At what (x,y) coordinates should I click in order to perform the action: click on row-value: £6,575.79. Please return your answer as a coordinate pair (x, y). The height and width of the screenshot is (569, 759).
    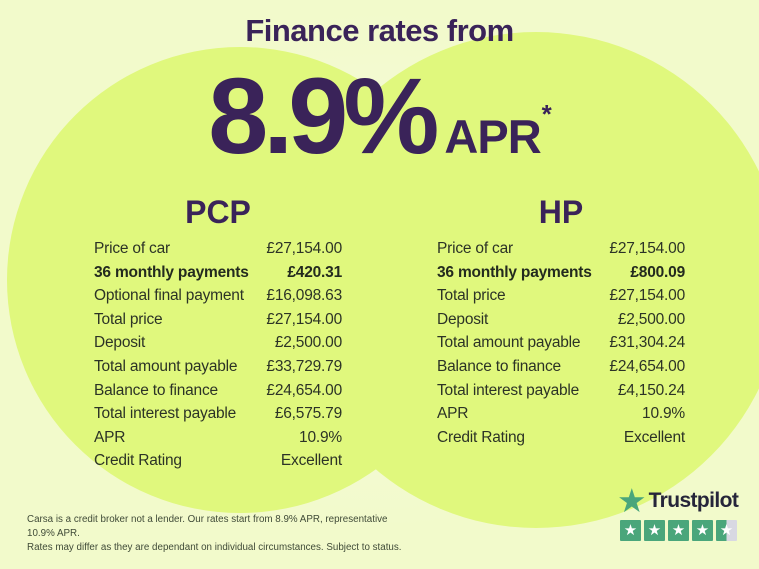
    Looking at the image, I should click on (308, 414).